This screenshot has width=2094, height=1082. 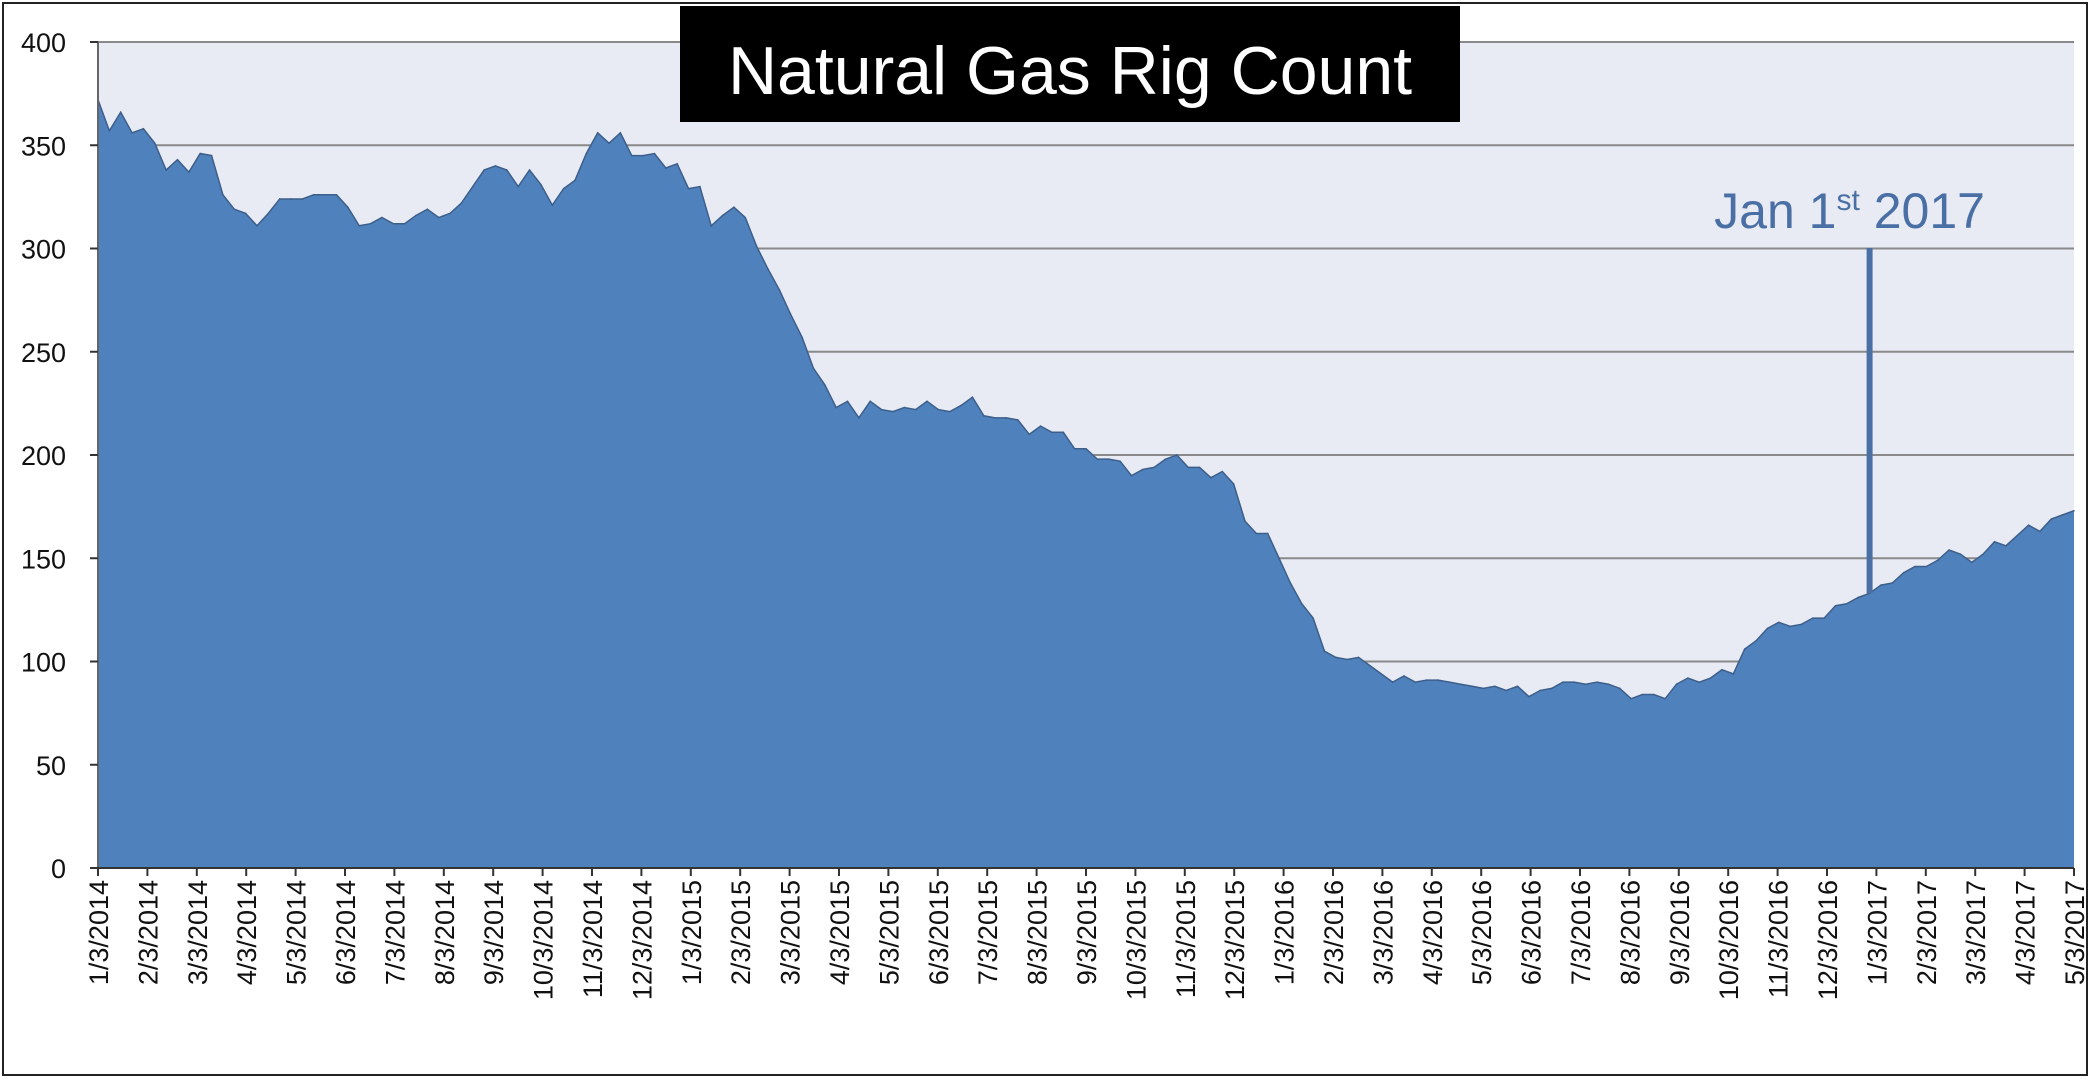 What do you see at coordinates (1775, 211) in the screenshot?
I see `annotation-text: Jan 1` at bounding box center [1775, 211].